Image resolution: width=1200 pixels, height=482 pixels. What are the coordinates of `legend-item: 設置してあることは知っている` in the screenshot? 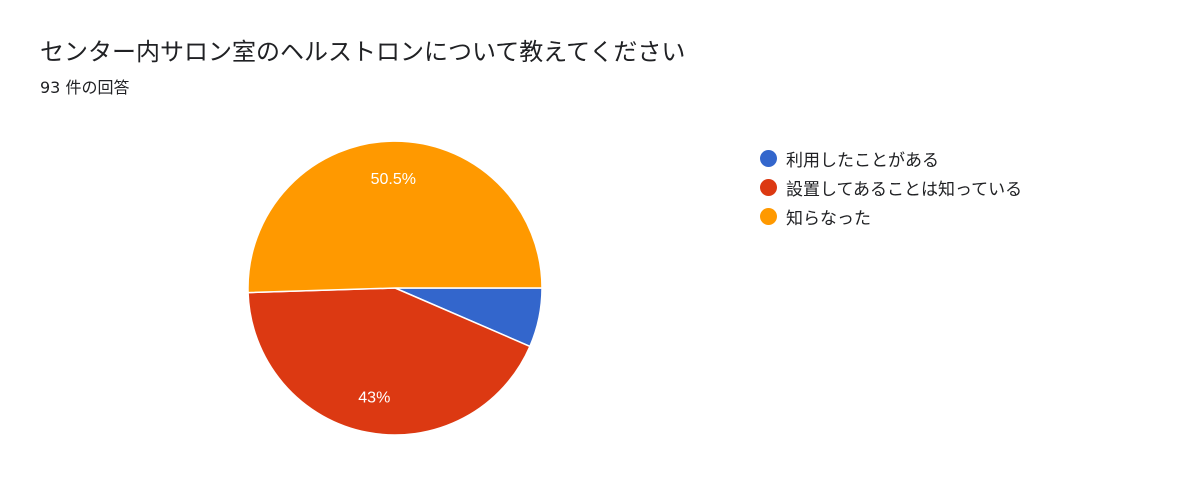 It's located at (891, 187).